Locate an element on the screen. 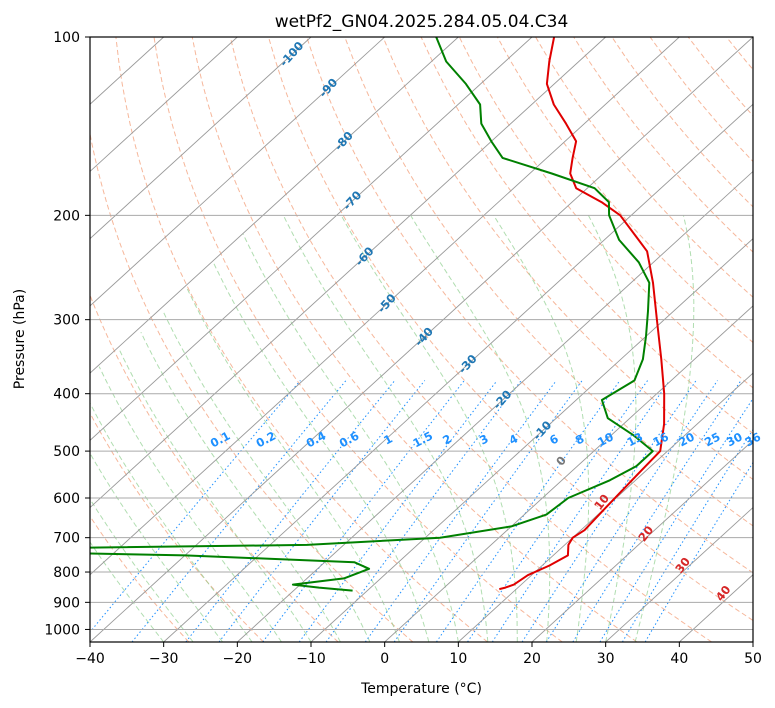  x-tick-label: 0 is located at coordinates (384, 659).